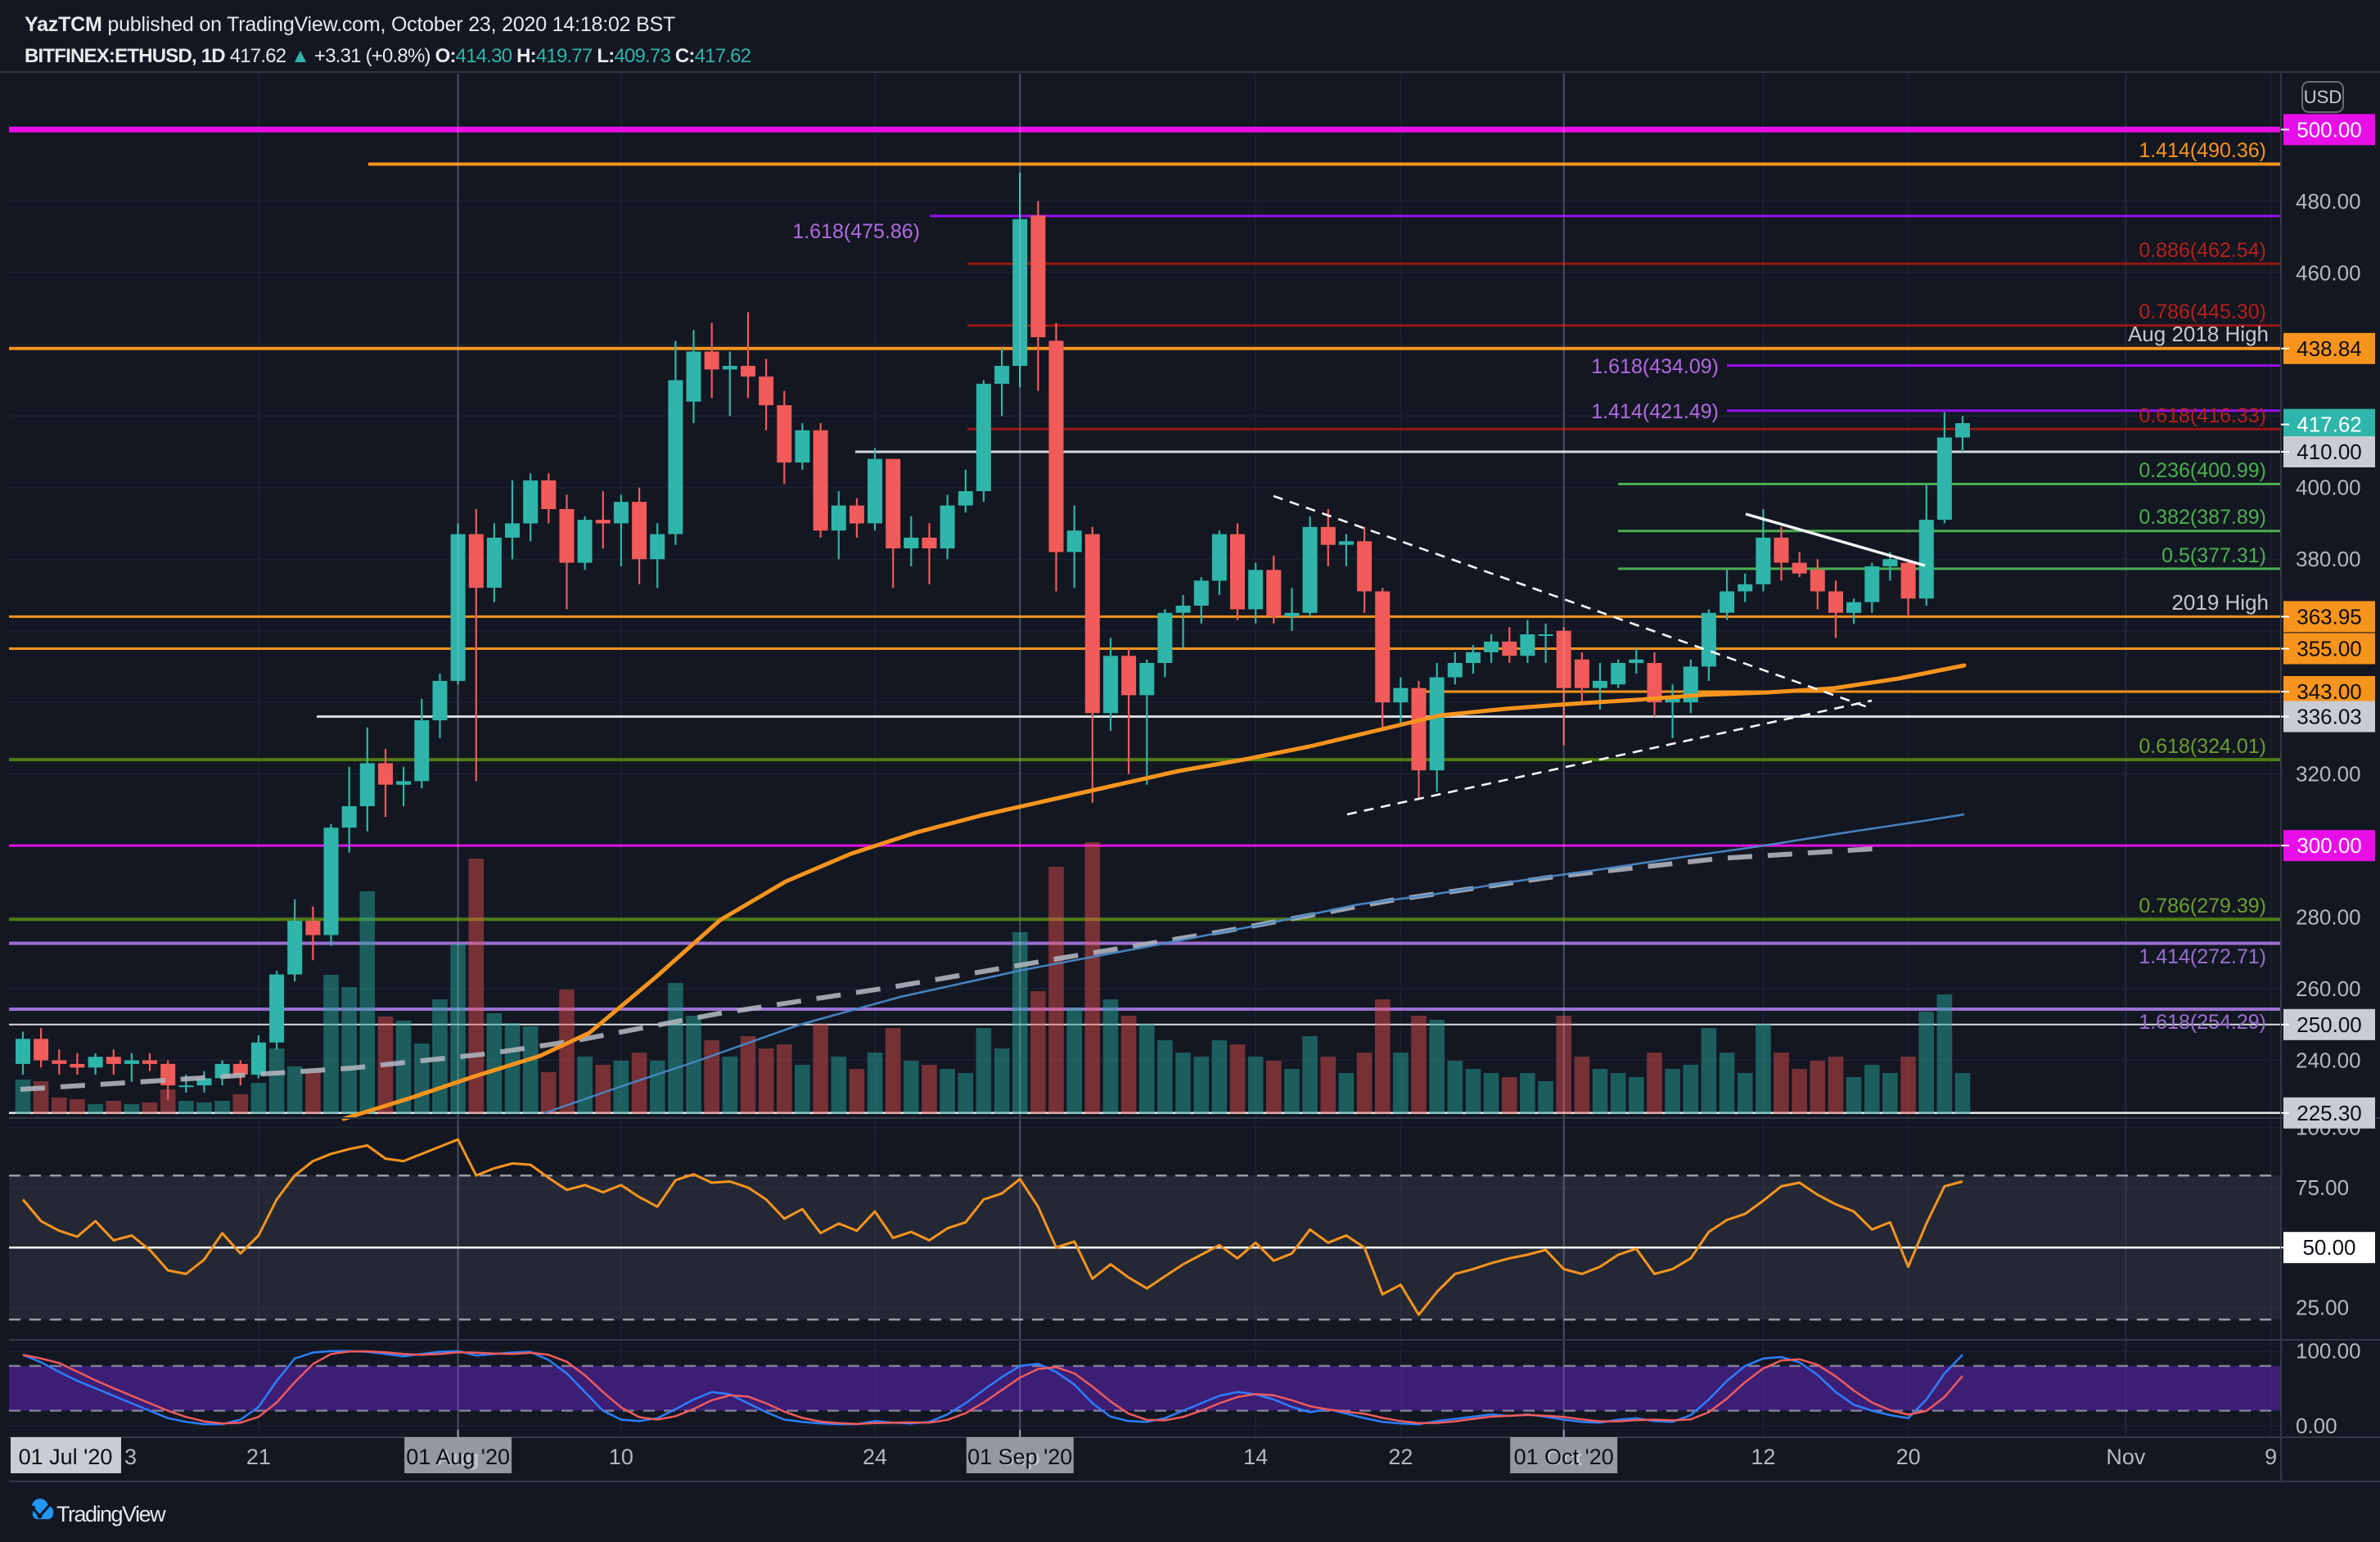  I want to click on svg-text: 240.00, so click(2328, 1061).